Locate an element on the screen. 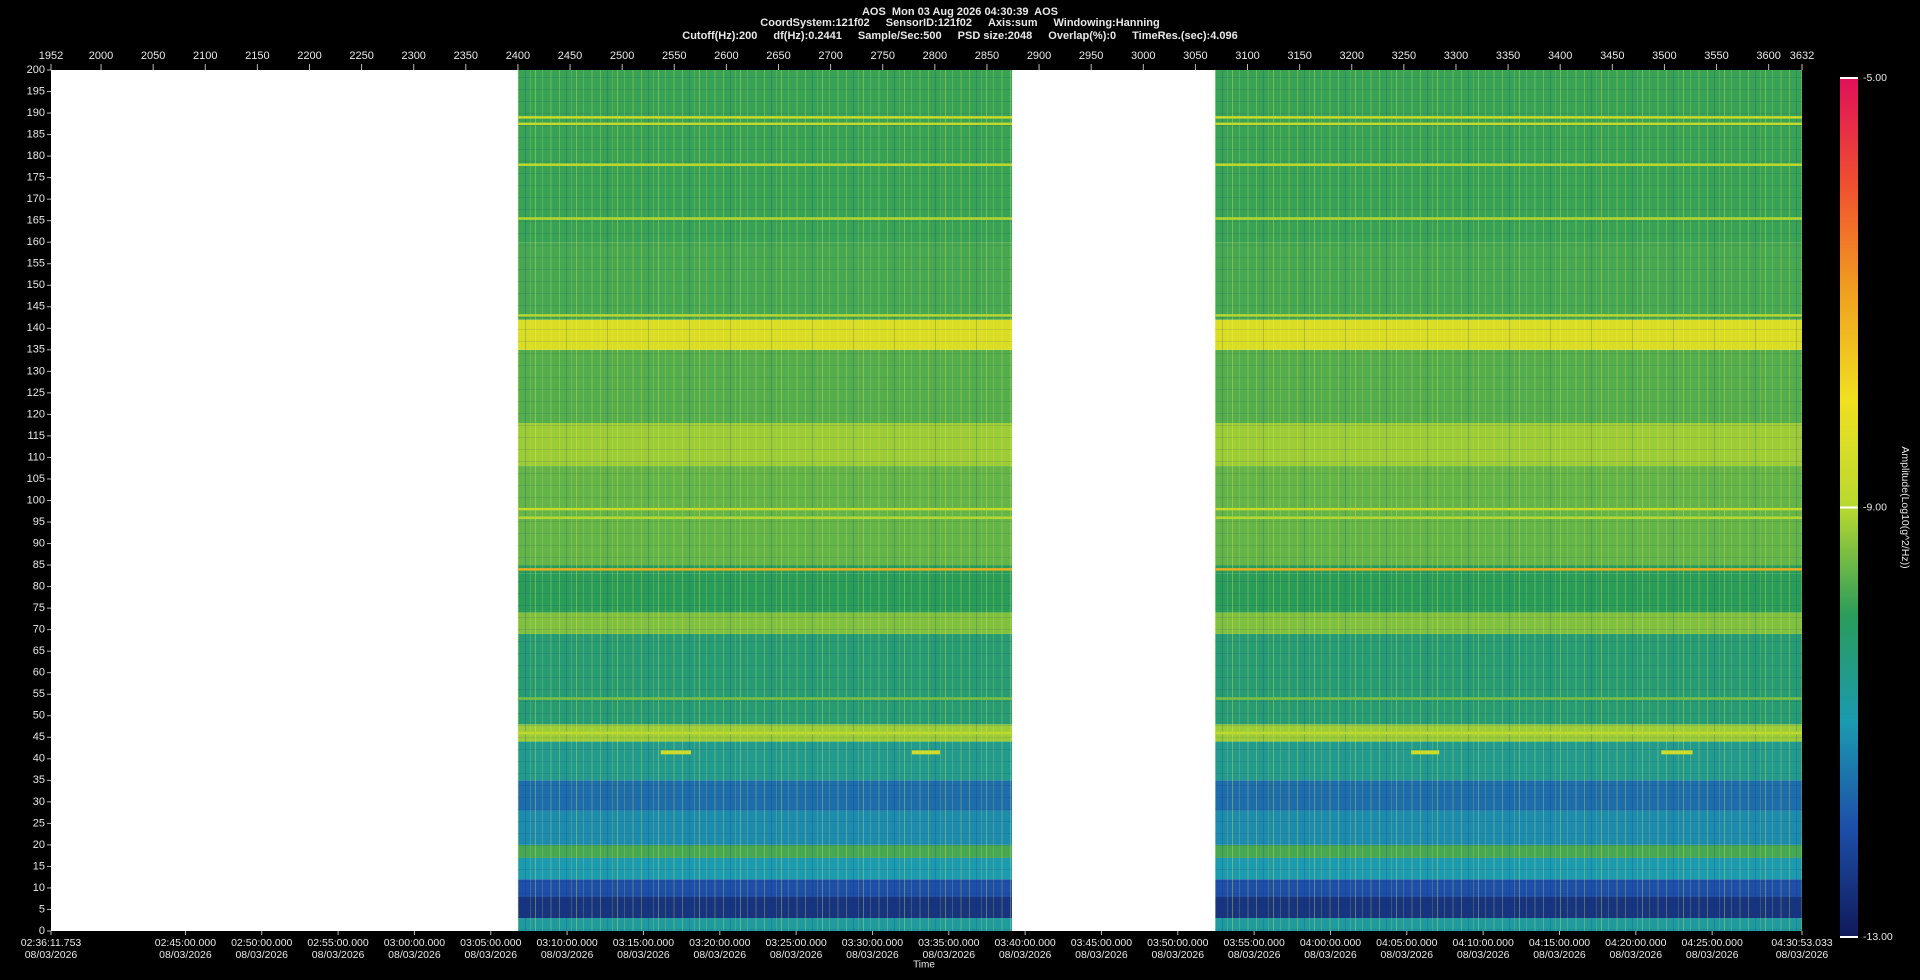  subtitle-item: SensorID:121f02 is located at coordinates (929, 23).